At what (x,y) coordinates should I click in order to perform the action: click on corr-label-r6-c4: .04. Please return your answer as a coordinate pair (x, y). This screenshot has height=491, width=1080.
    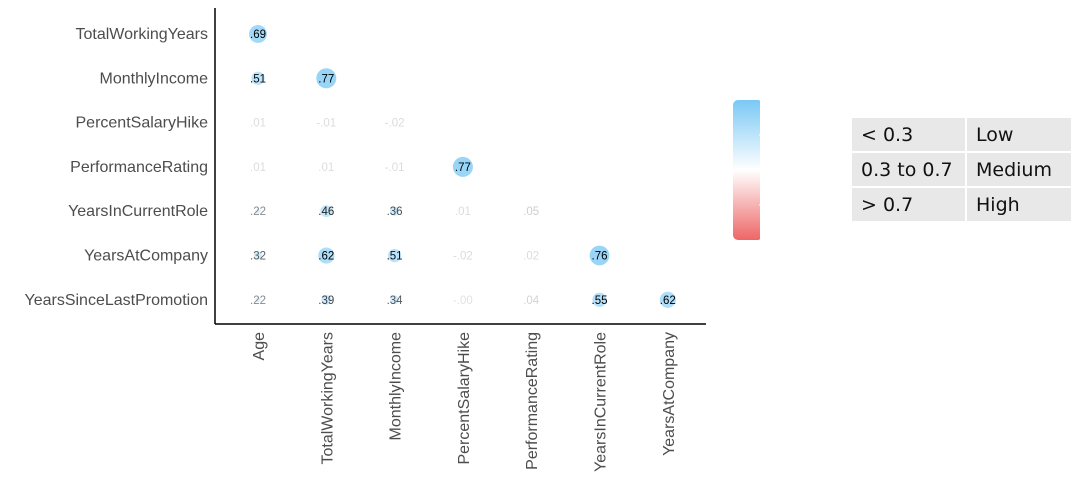
    Looking at the image, I should click on (531, 301).